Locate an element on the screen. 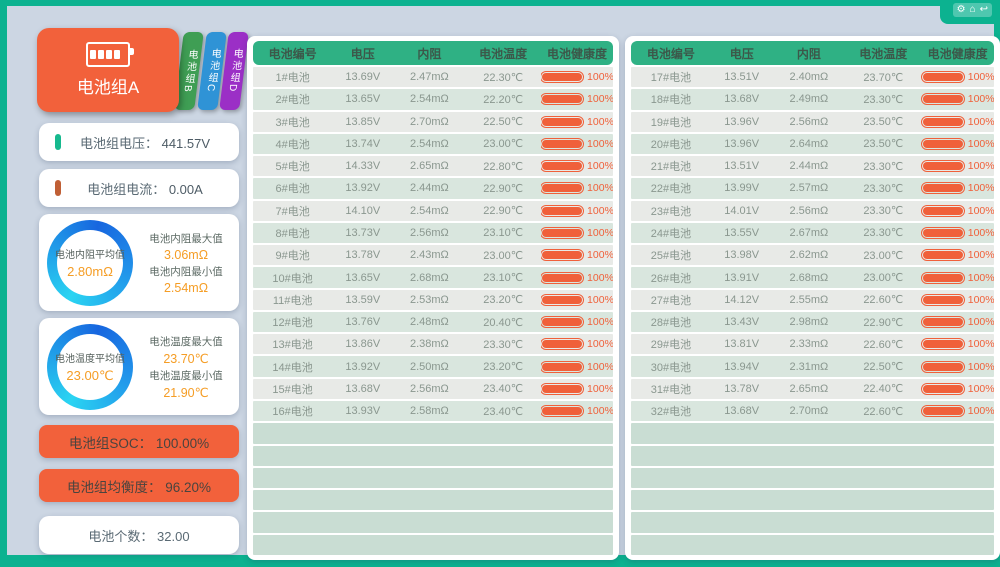 The height and width of the screenshot is (567, 1000). voltage-value: 14.12V is located at coordinates (742, 299).